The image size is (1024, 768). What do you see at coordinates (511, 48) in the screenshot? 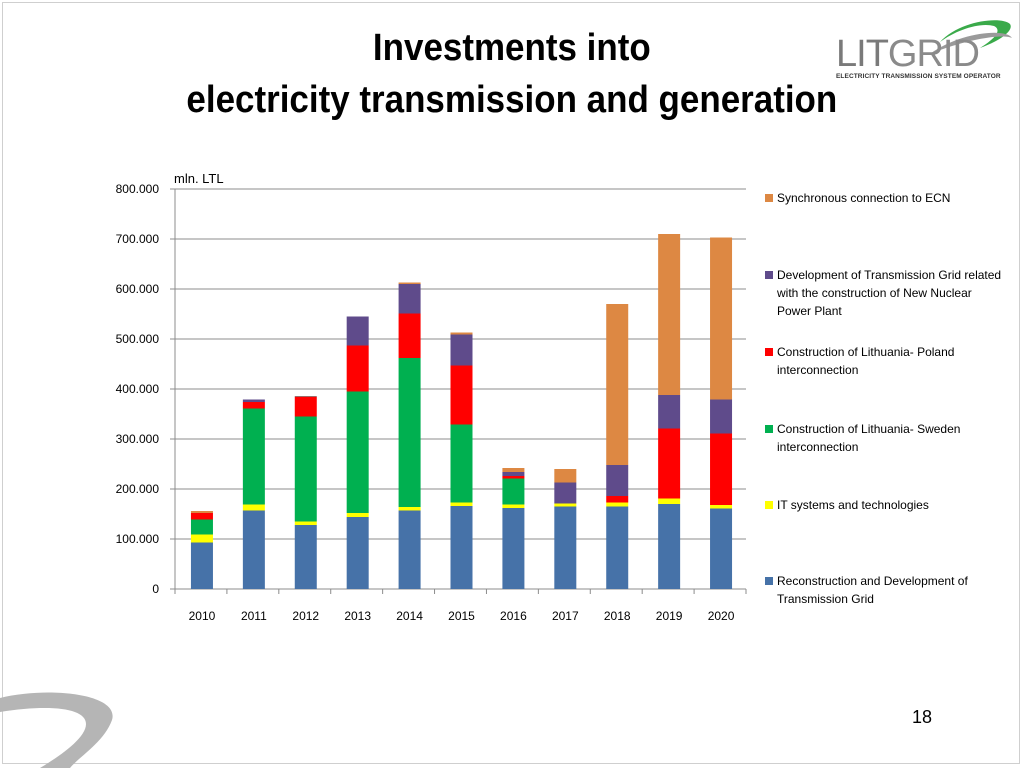
I see `title-line-1: Investments into` at bounding box center [511, 48].